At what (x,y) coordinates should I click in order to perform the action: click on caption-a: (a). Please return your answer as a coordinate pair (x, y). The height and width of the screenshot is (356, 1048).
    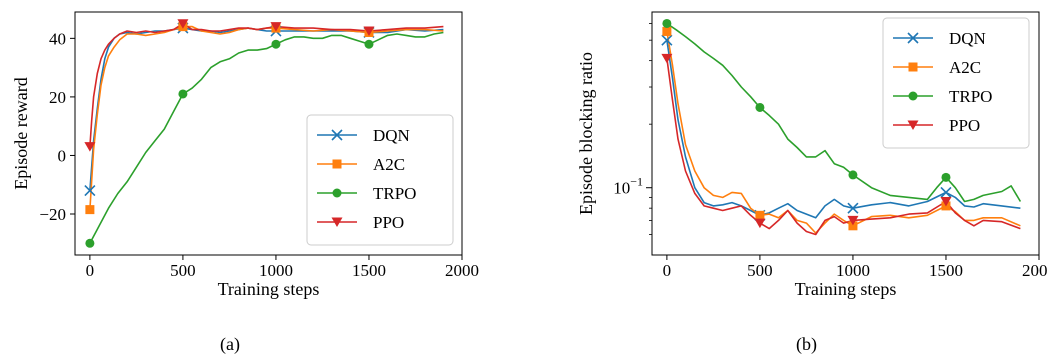
    Looking at the image, I should click on (230, 344).